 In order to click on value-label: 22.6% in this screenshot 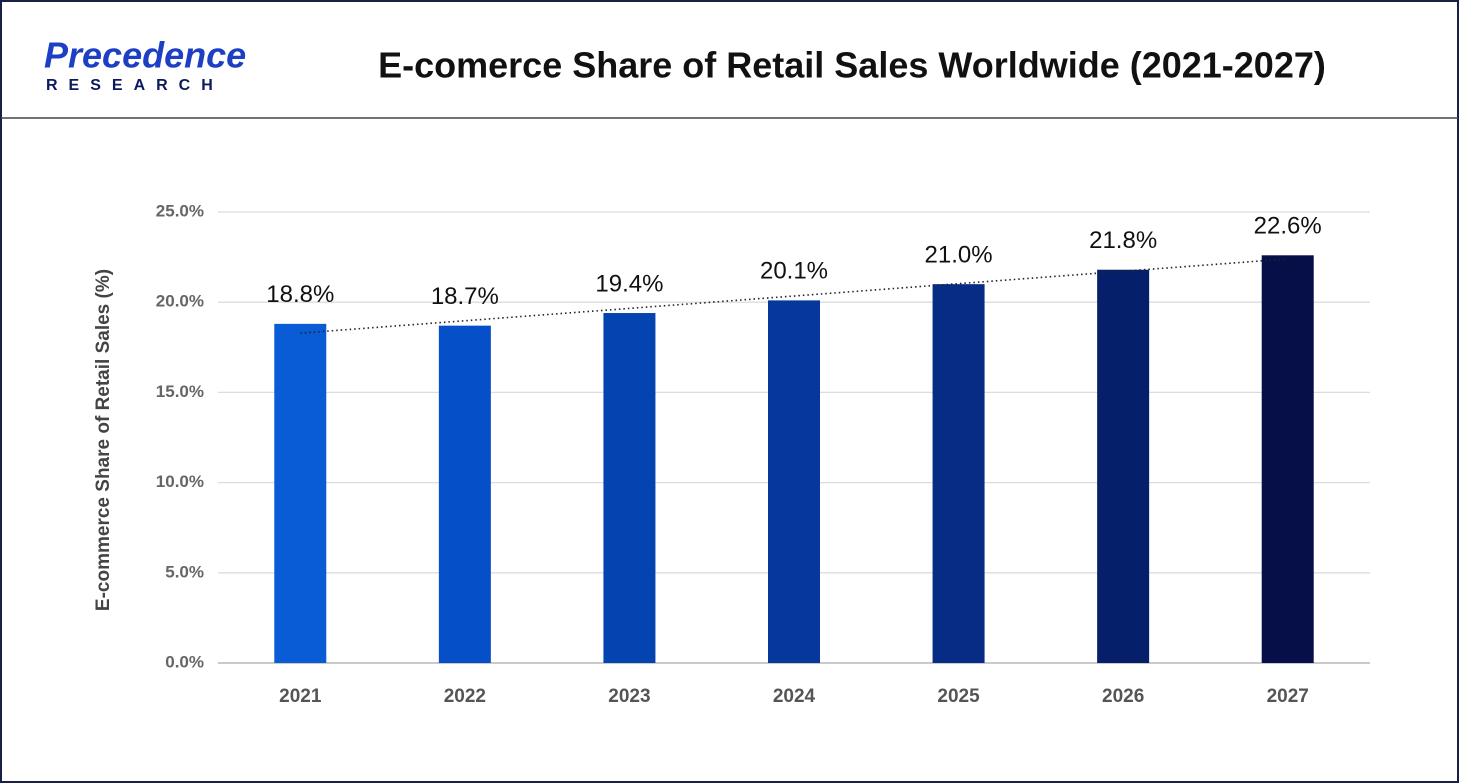, I will do `click(1288, 226)`.